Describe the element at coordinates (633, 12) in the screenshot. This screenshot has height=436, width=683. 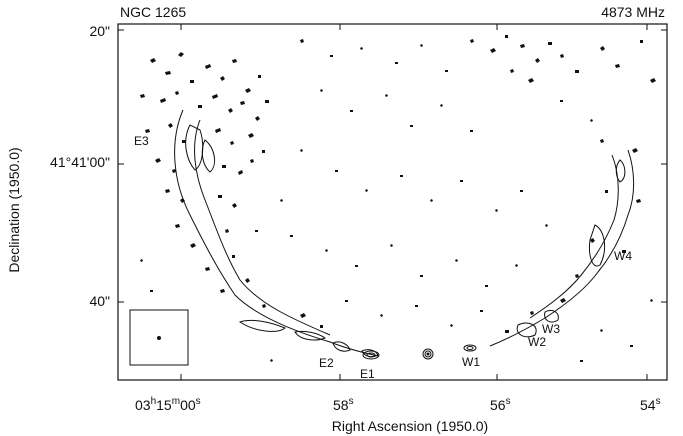
I see `observing-frequency: 4873 MHz` at that location.